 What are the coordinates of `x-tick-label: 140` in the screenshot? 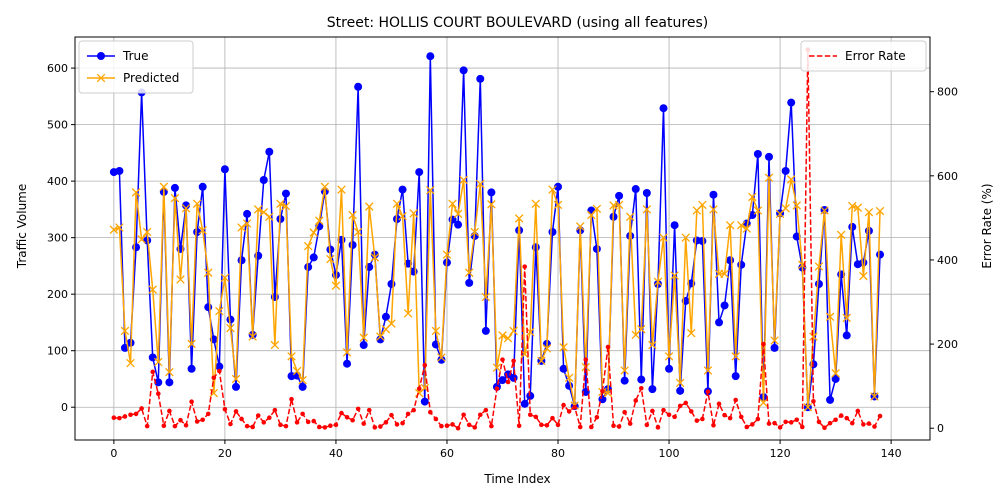 It's located at (891, 453).